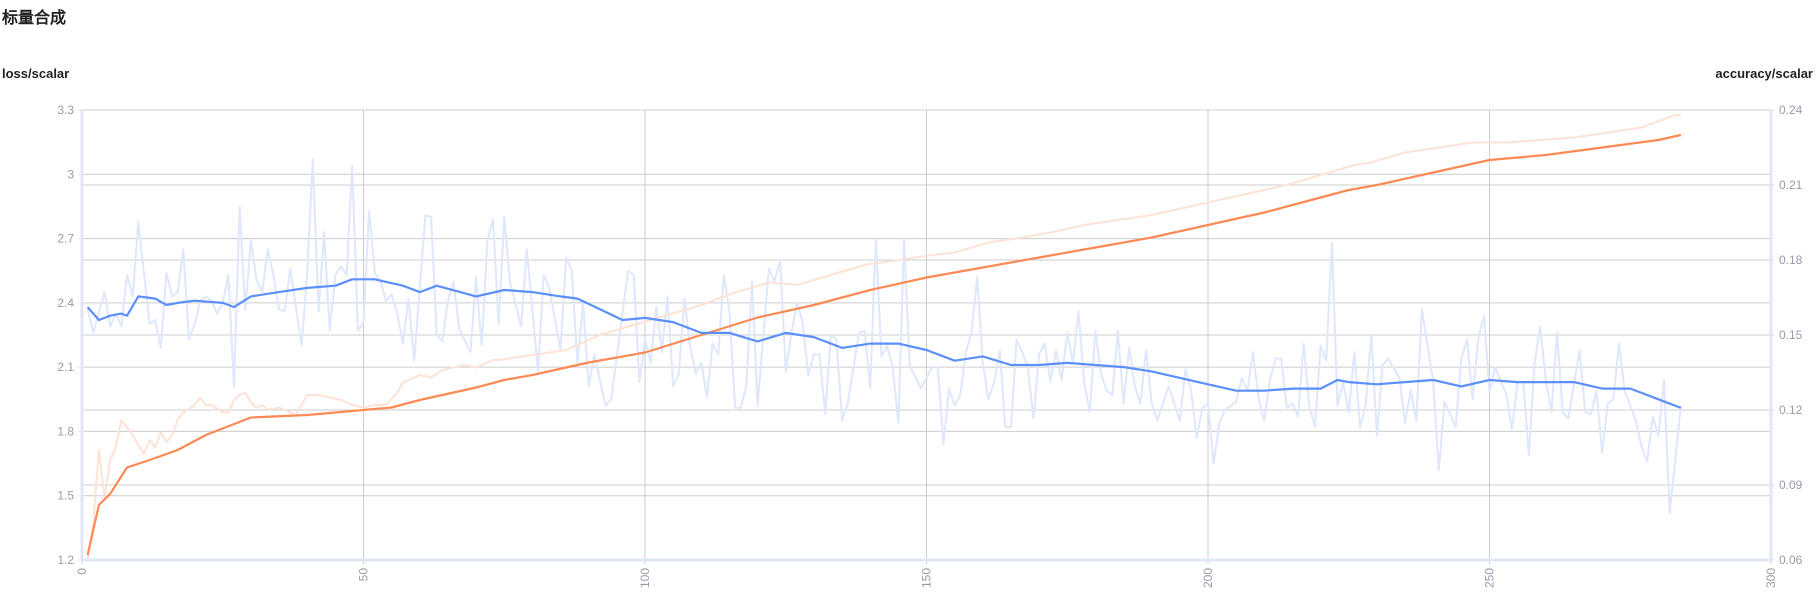 Image resolution: width=1817 pixels, height=594 pixels. What do you see at coordinates (645, 578) in the screenshot?
I see `x-tick-label: 100` at bounding box center [645, 578].